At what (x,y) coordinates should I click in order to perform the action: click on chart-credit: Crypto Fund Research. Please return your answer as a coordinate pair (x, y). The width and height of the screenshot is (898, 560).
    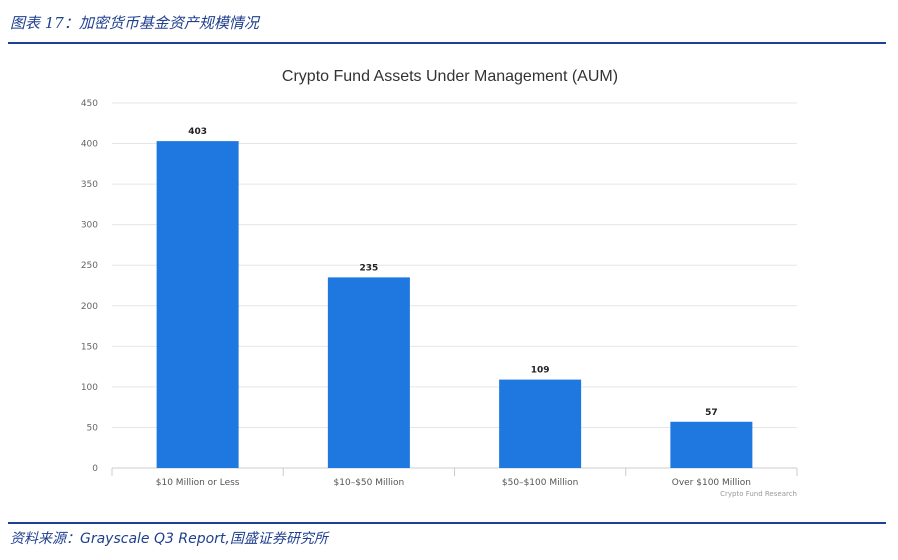
    Looking at the image, I should click on (758, 494).